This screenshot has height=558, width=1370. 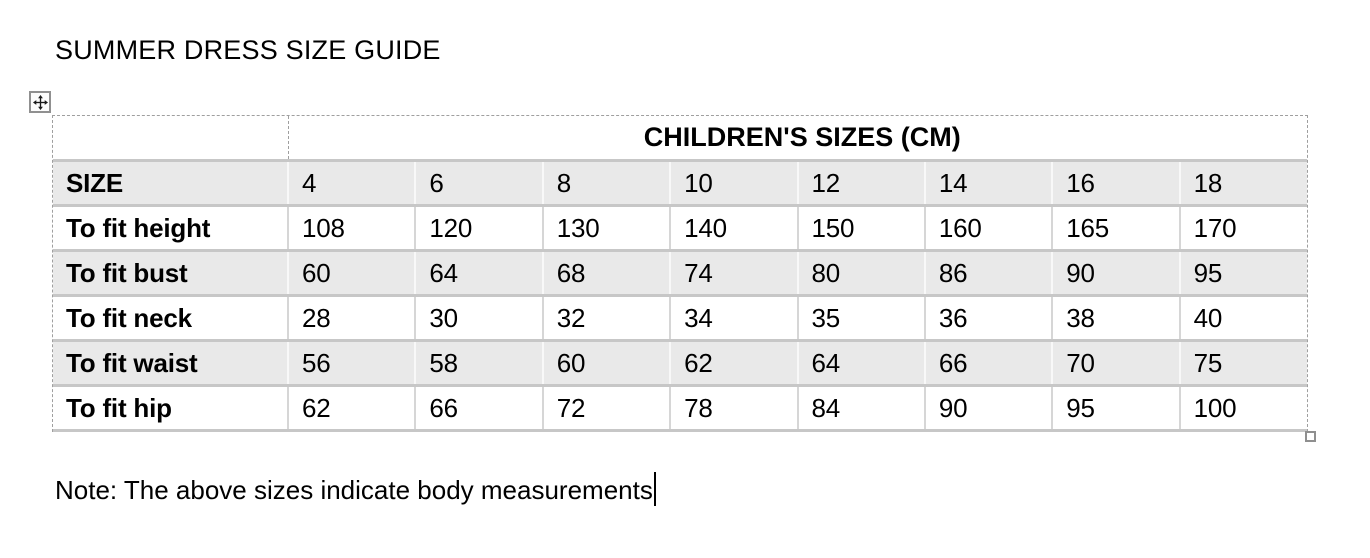 I want to click on table-move-handle, so click(x=40, y=102).